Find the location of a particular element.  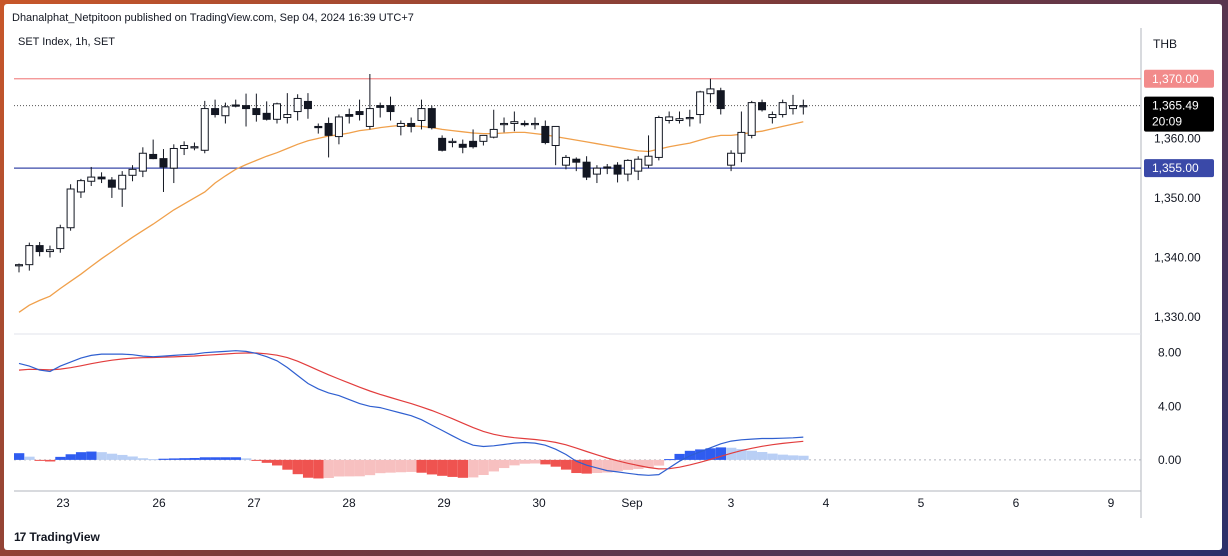

time-tick-6: Sep is located at coordinates (632, 503).